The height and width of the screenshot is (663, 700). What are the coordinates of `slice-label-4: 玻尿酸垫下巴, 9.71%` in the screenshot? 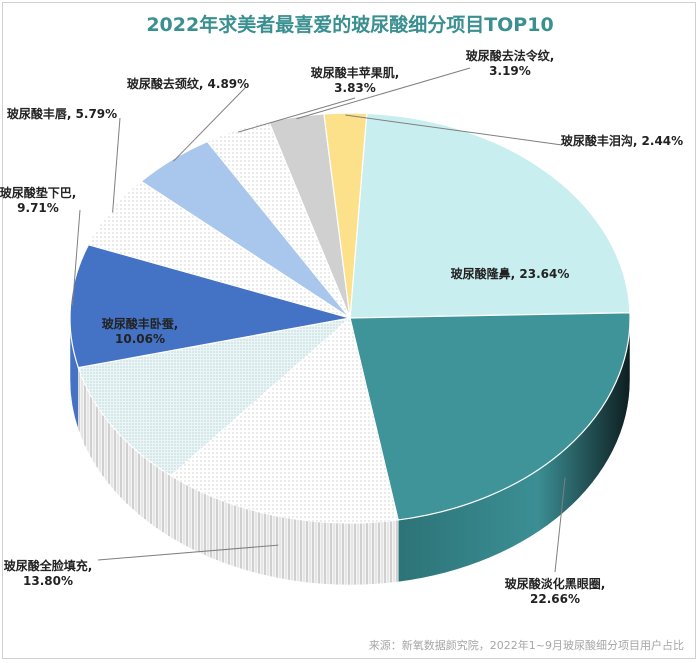 It's located at (38, 200).